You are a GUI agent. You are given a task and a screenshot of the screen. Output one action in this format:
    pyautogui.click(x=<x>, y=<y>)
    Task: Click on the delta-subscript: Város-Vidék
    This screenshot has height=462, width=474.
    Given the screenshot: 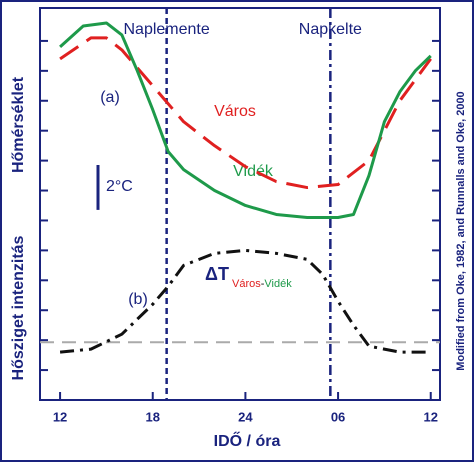 What is the action you would take?
    pyautogui.click(x=262, y=284)
    